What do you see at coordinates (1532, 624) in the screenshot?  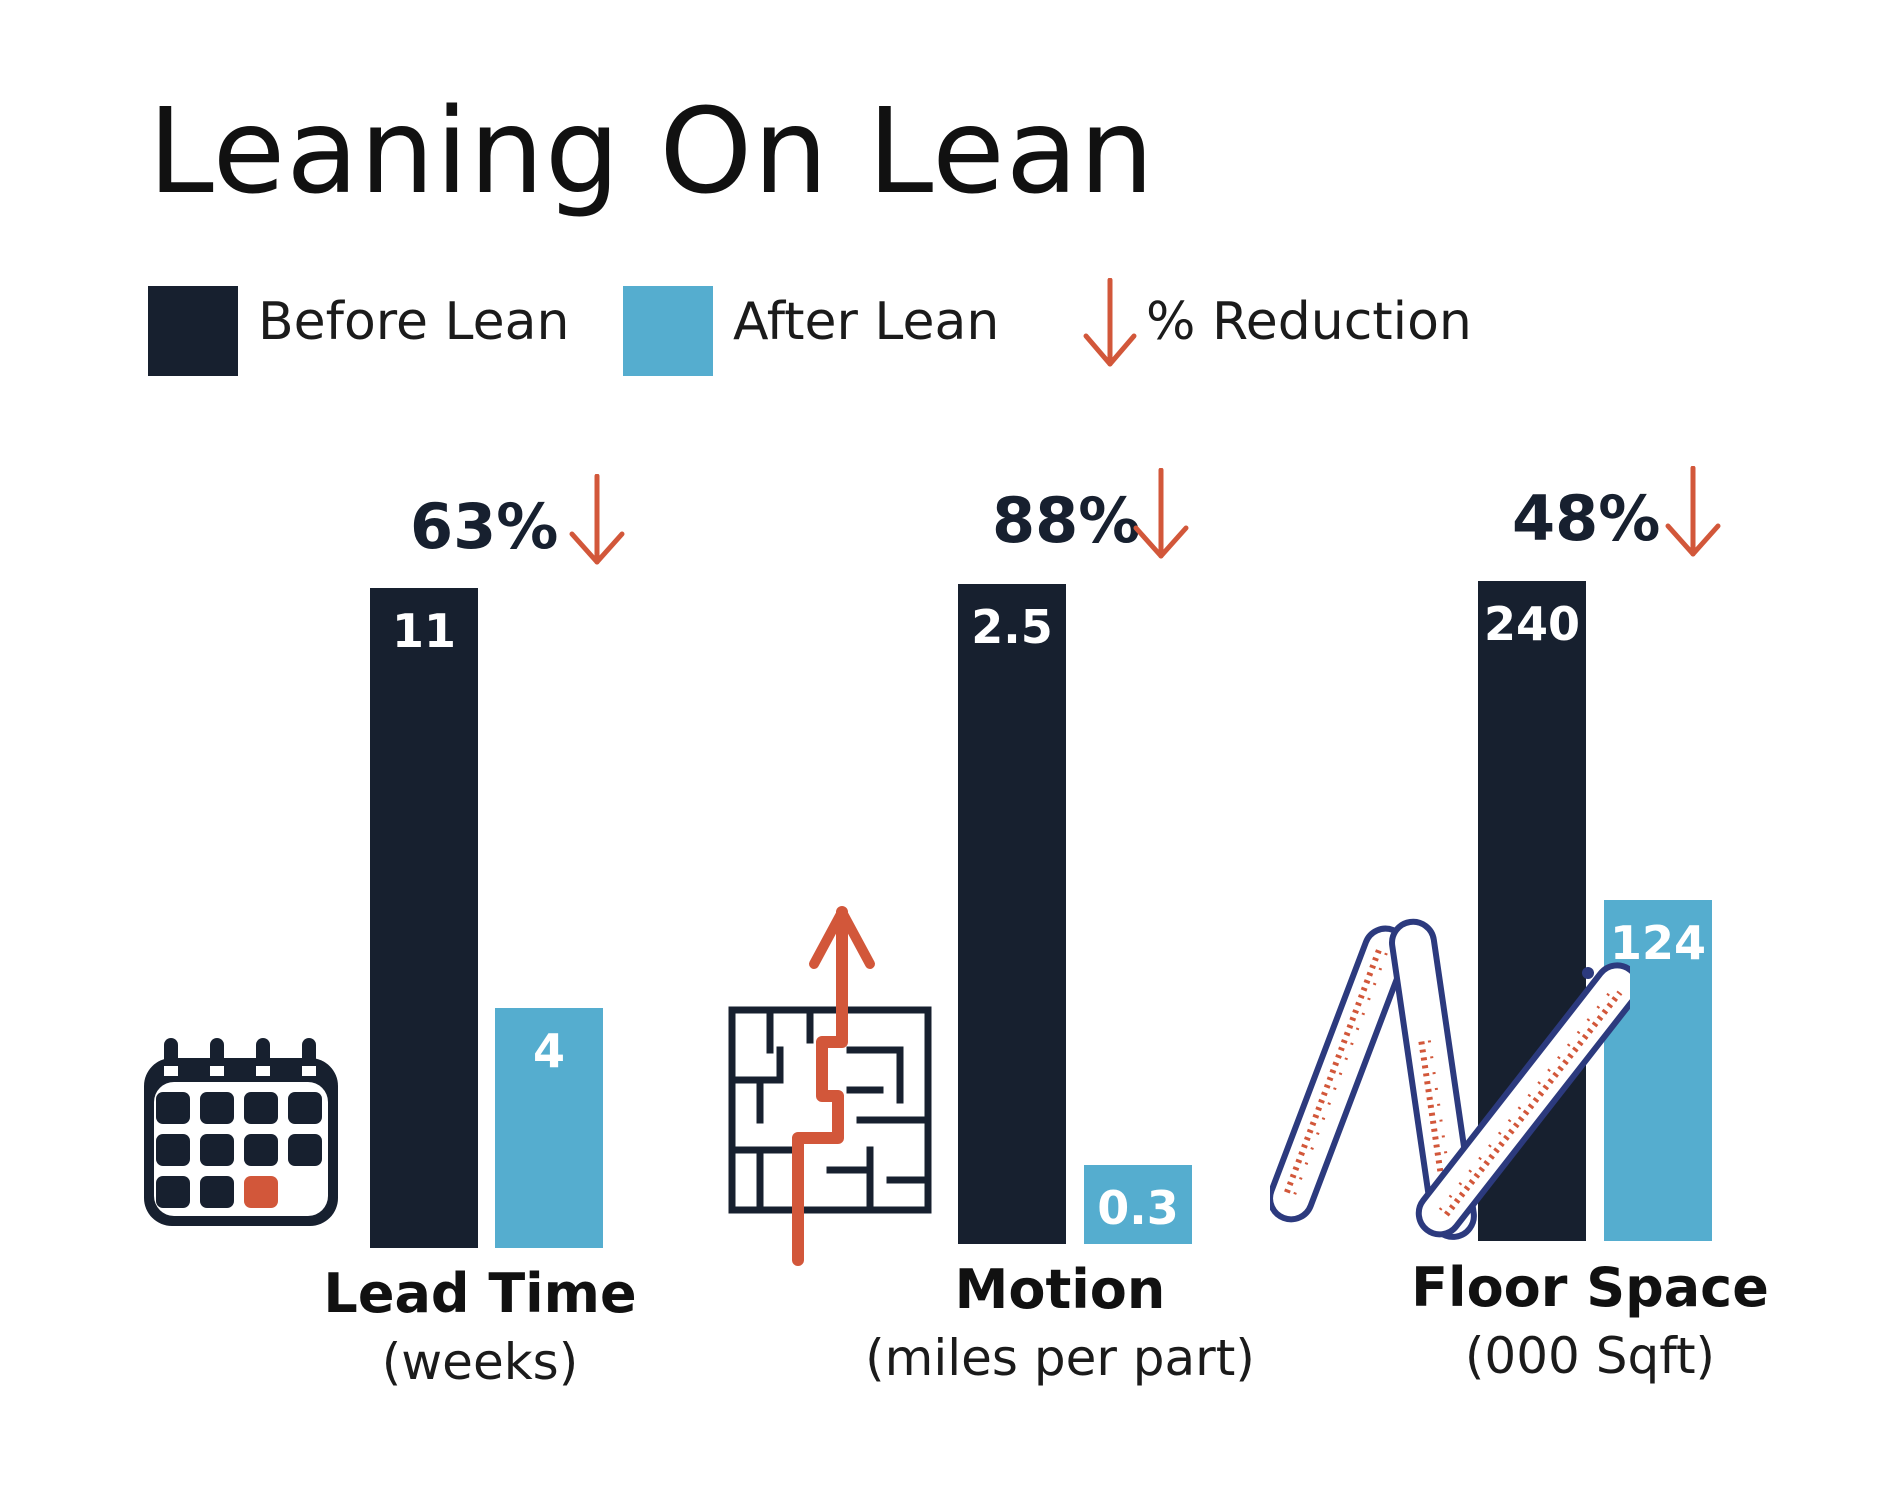 I see `bar-value-label: 240` at bounding box center [1532, 624].